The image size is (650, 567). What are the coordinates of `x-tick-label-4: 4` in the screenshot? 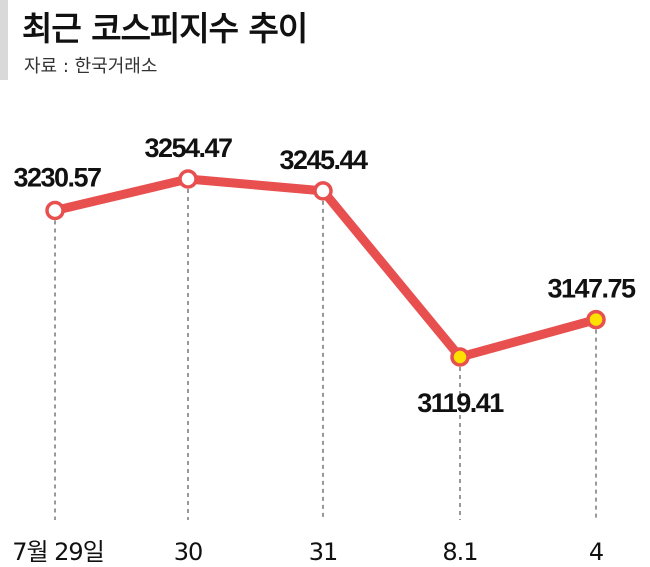 It's located at (596, 552).